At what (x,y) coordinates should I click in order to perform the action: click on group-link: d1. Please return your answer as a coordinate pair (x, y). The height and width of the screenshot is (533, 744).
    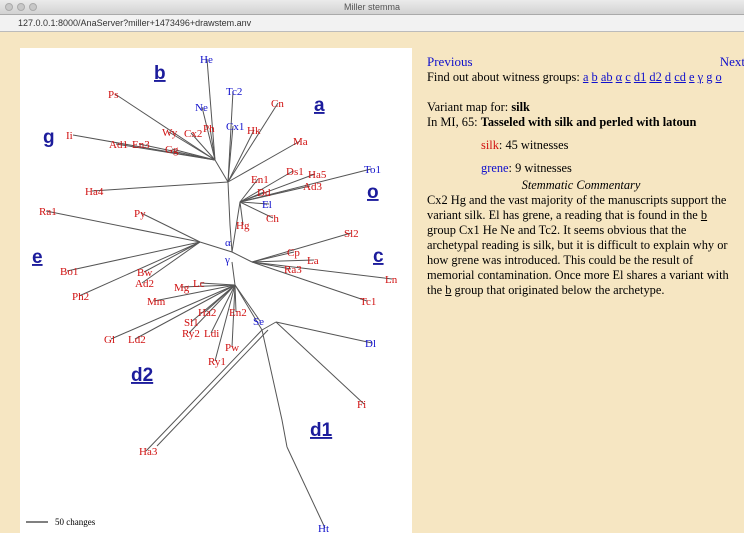
    Looking at the image, I should click on (640, 77).